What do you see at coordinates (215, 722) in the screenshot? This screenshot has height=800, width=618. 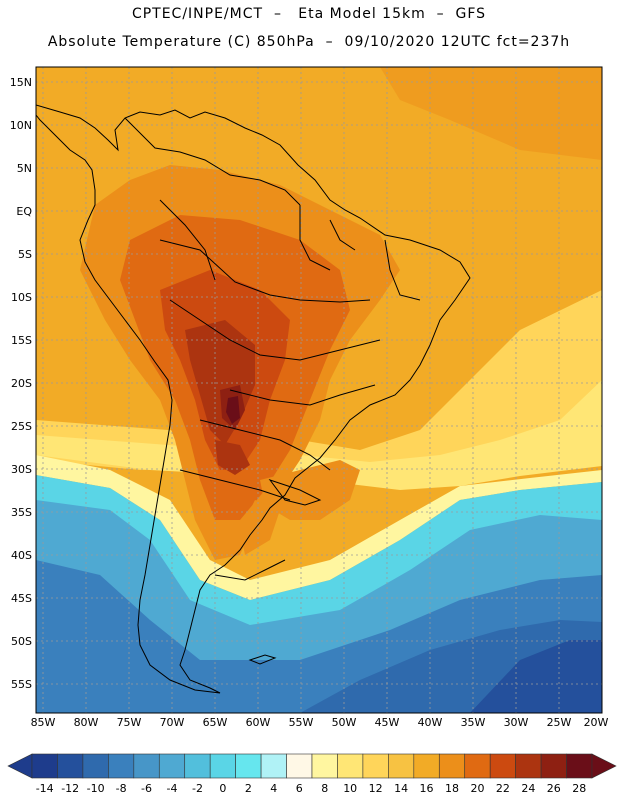 I see `lon-label: 65W` at bounding box center [215, 722].